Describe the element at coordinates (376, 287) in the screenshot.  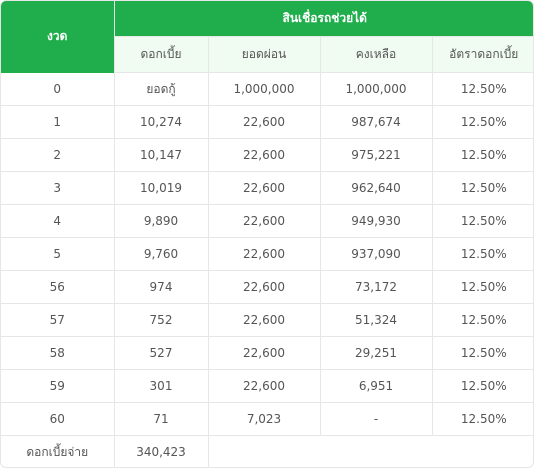
I see `balance-cell: 73,172` at that location.